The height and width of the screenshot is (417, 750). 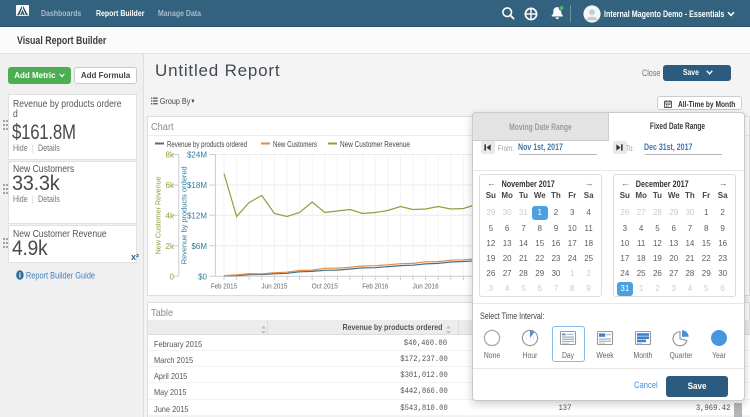 What do you see at coordinates (274, 286) in the screenshot?
I see `svg-text: Jun 2015` at bounding box center [274, 286].